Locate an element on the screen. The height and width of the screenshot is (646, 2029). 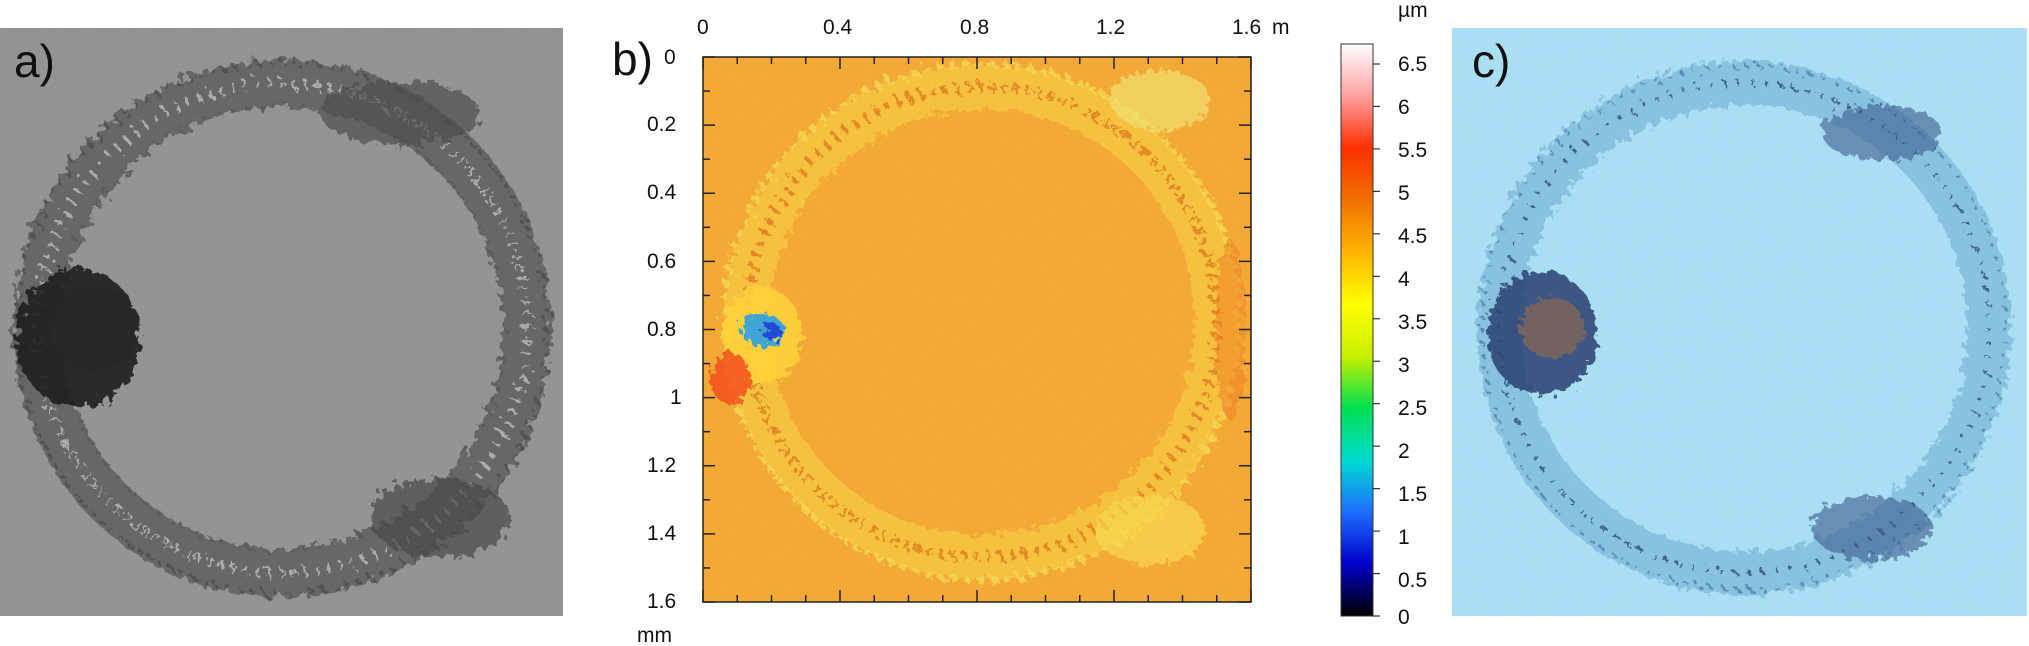
colorbar-gradient is located at coordinates (1357, 330).